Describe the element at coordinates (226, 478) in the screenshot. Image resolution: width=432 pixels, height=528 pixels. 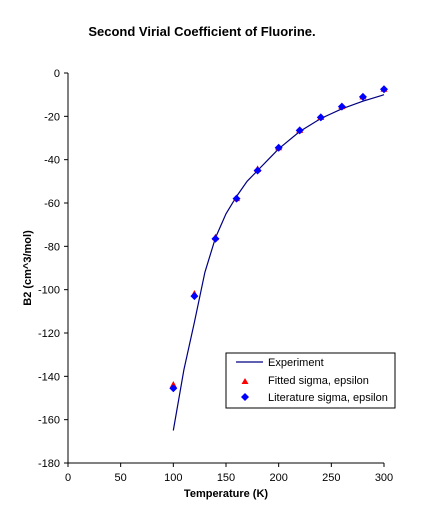
I see `x-tick-label: 150` at that location.